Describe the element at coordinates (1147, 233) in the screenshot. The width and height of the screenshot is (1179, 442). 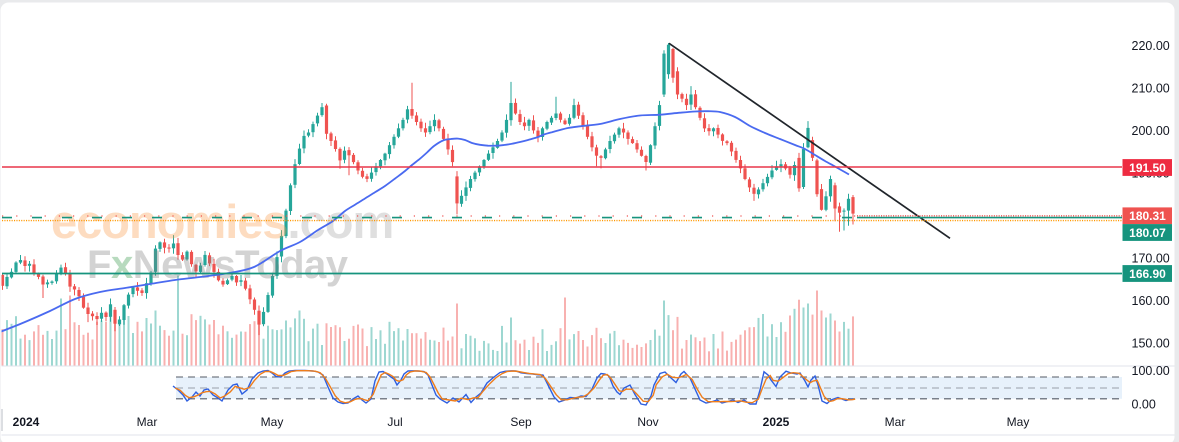
I see `svg-text: 180.07` at that location.